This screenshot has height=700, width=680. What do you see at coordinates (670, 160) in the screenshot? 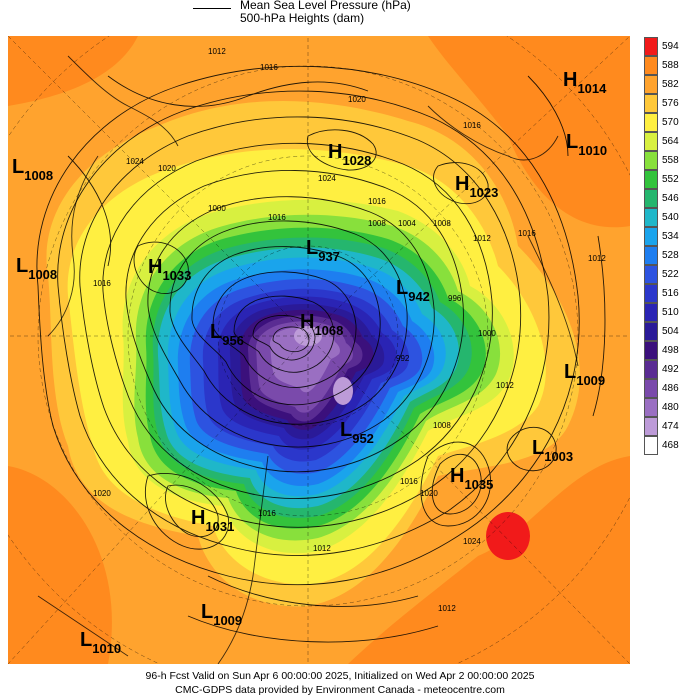
I see `colorbar-tick-label: 558` at bounding box center [670, 160].